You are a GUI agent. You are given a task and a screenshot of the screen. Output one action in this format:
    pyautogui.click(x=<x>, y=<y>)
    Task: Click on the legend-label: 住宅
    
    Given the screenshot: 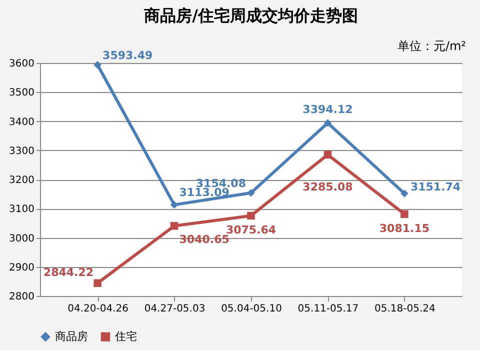 What is the action you would take?
    pyautogui.click(x=126, y=336)
    